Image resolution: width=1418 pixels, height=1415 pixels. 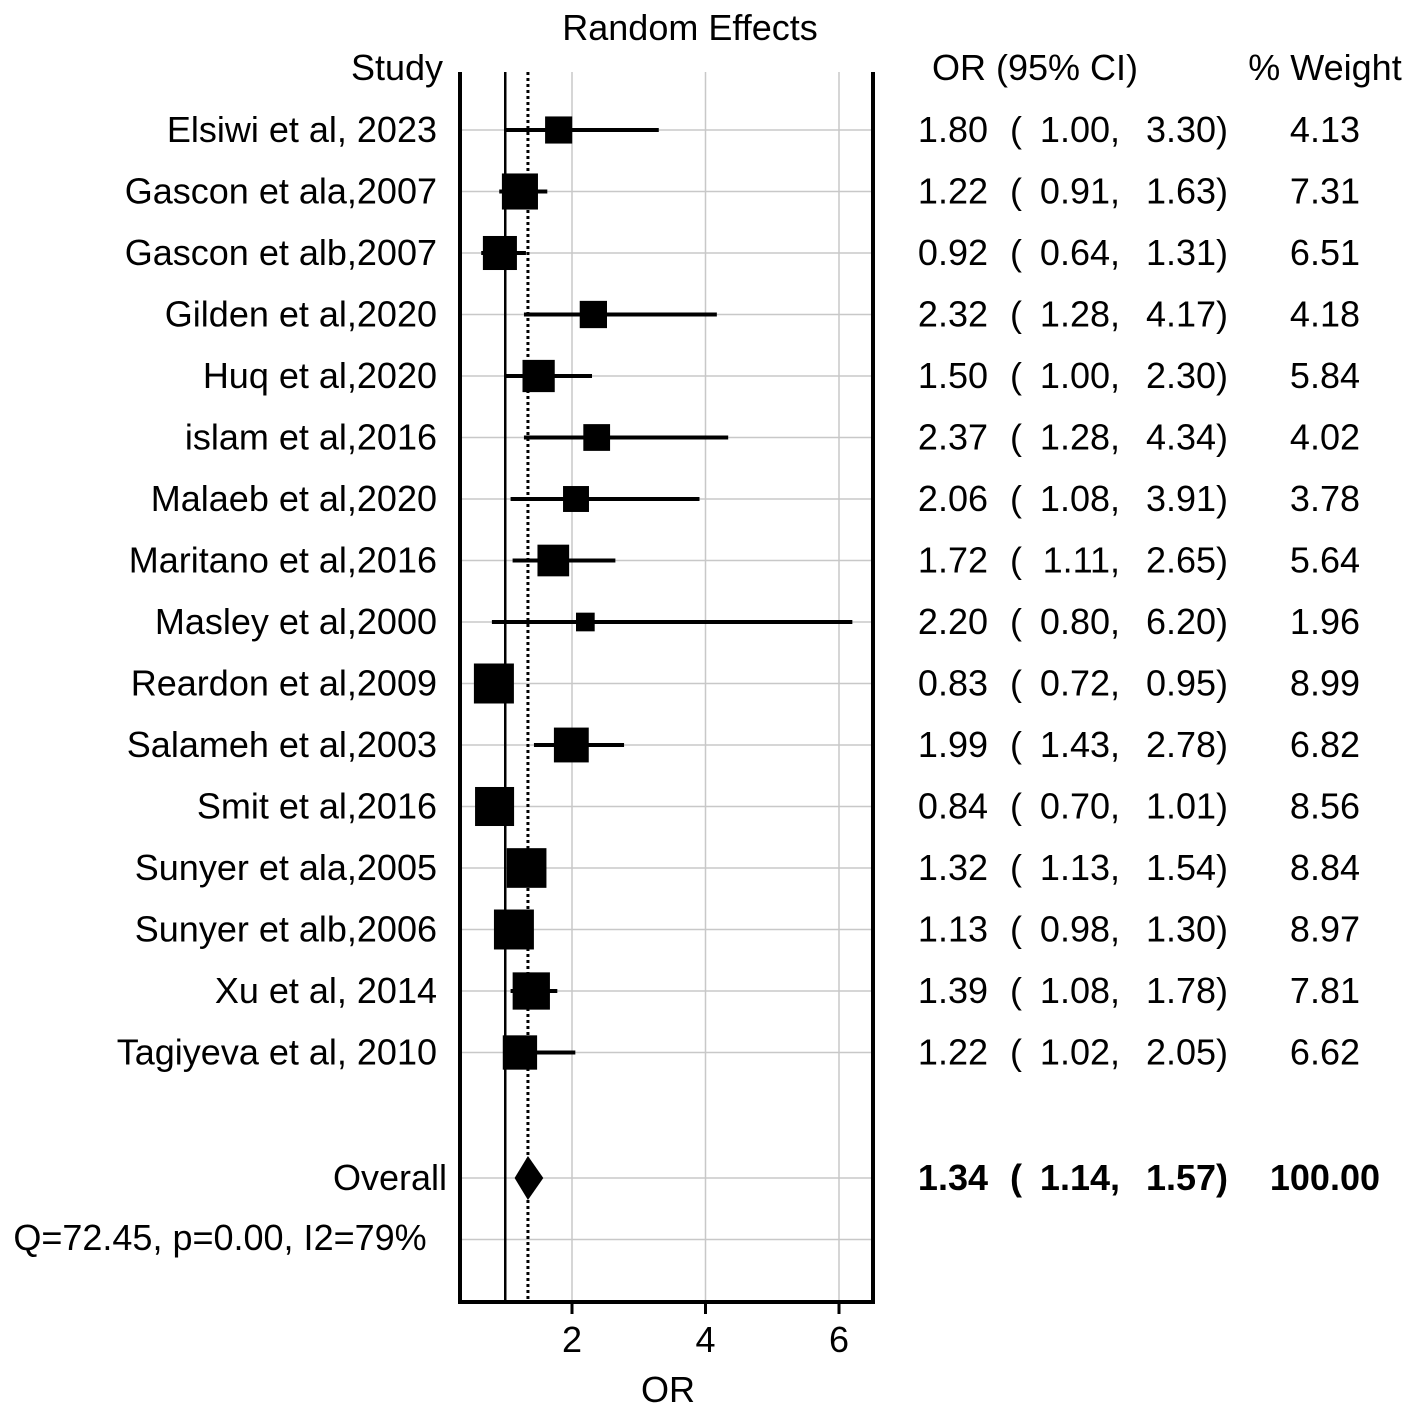 I want to click on weight-value: 6.51, so click(x=1325, y=252).